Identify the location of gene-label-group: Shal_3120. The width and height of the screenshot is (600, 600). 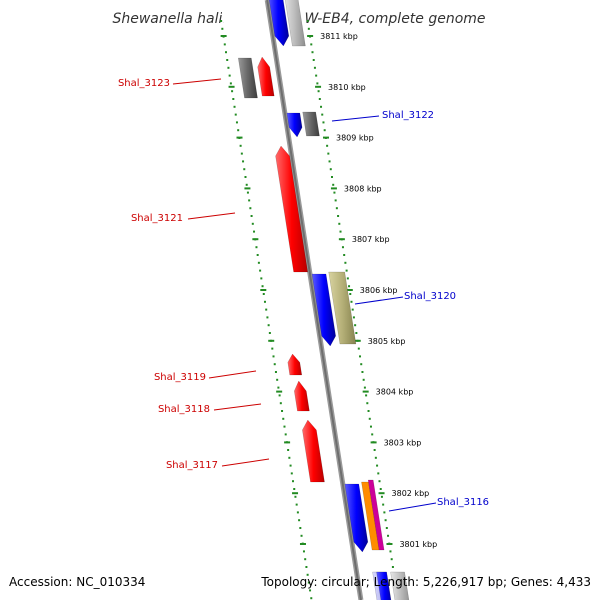
(405, 298).